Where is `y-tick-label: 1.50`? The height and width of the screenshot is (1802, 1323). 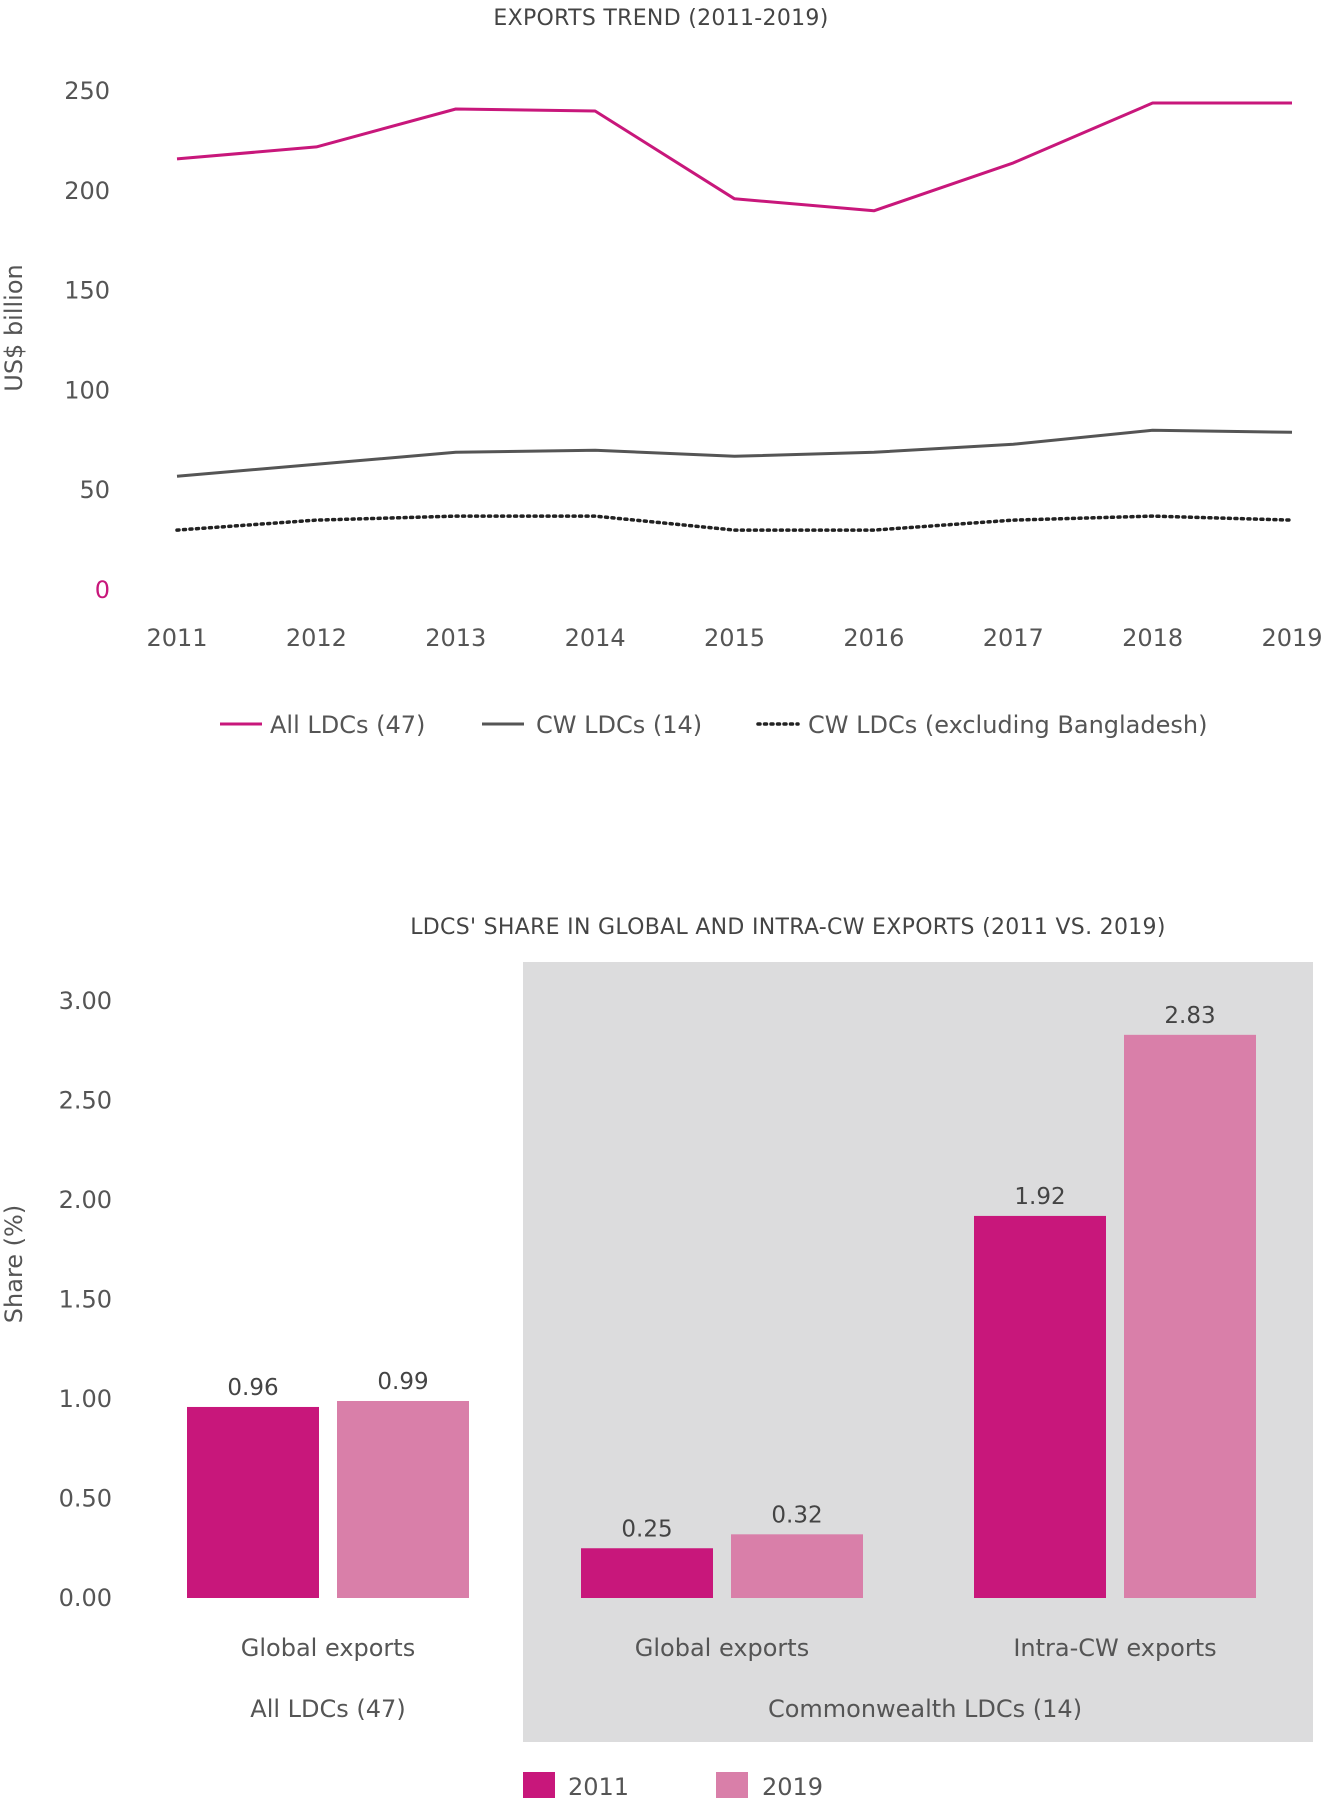
y-tick-label: 1.50 is located at coordinates (85, 1300).